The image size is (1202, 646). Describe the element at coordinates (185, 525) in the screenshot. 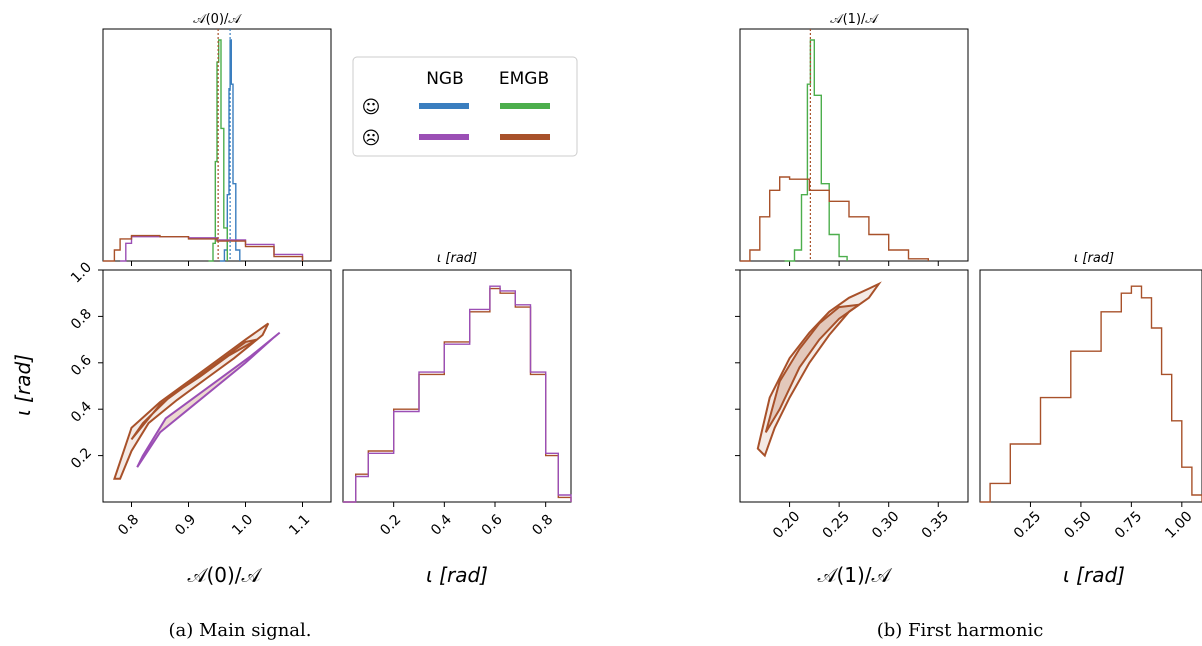

I see `a-2d-xtick-label-1: 0.9` at that location.